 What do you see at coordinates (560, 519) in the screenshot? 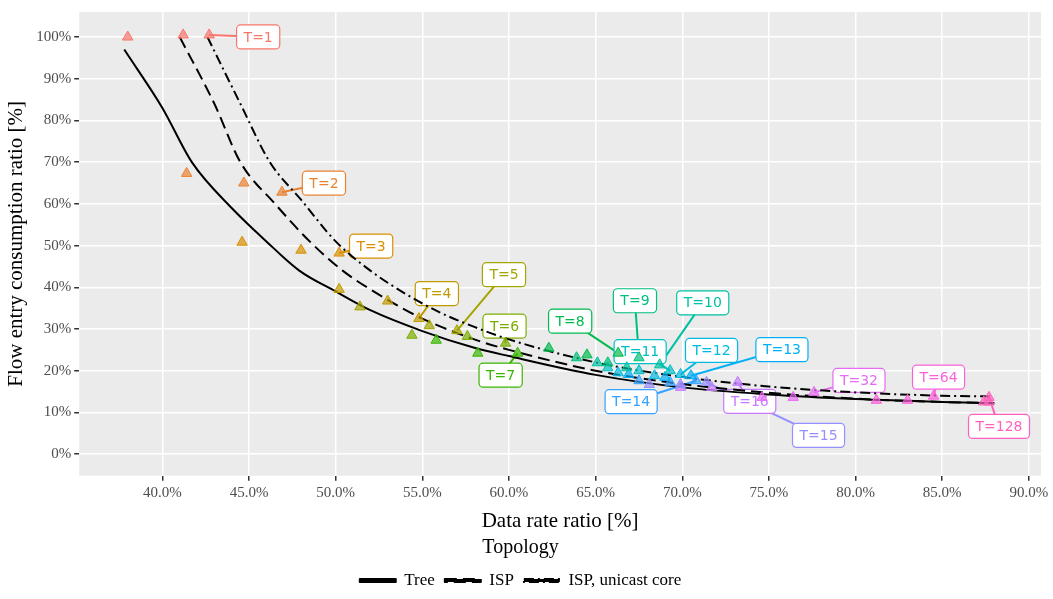
I see `x-axis-title: Data rate ratio [%]` at bounding box center [560, 519].